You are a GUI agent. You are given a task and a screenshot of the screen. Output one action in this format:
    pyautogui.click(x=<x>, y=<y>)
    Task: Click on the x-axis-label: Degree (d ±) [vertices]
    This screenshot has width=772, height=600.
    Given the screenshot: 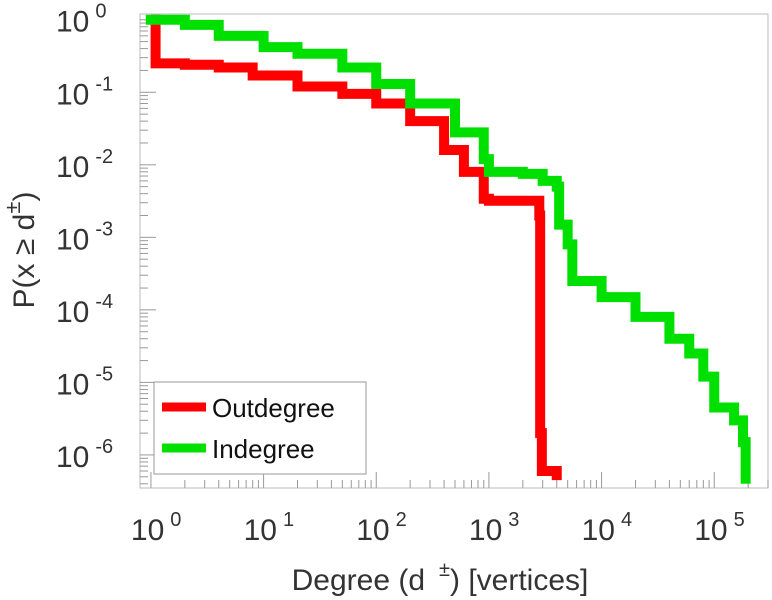 What is the action you would take?
    pyautogui.click(x=440, y=578)
    